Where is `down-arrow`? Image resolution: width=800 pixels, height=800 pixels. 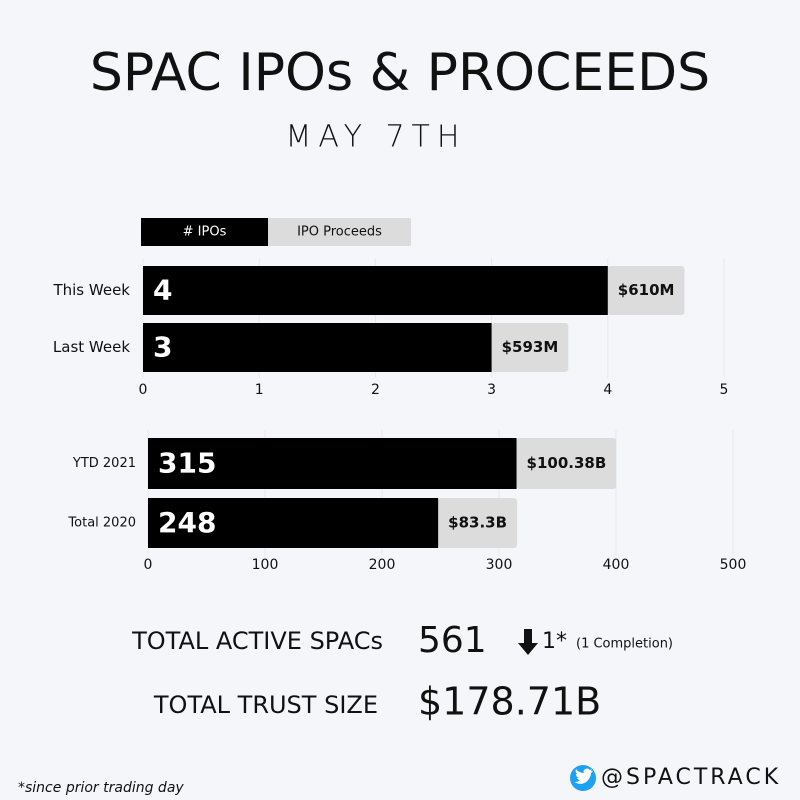 down-arrow is located at coordinates (528, 642).